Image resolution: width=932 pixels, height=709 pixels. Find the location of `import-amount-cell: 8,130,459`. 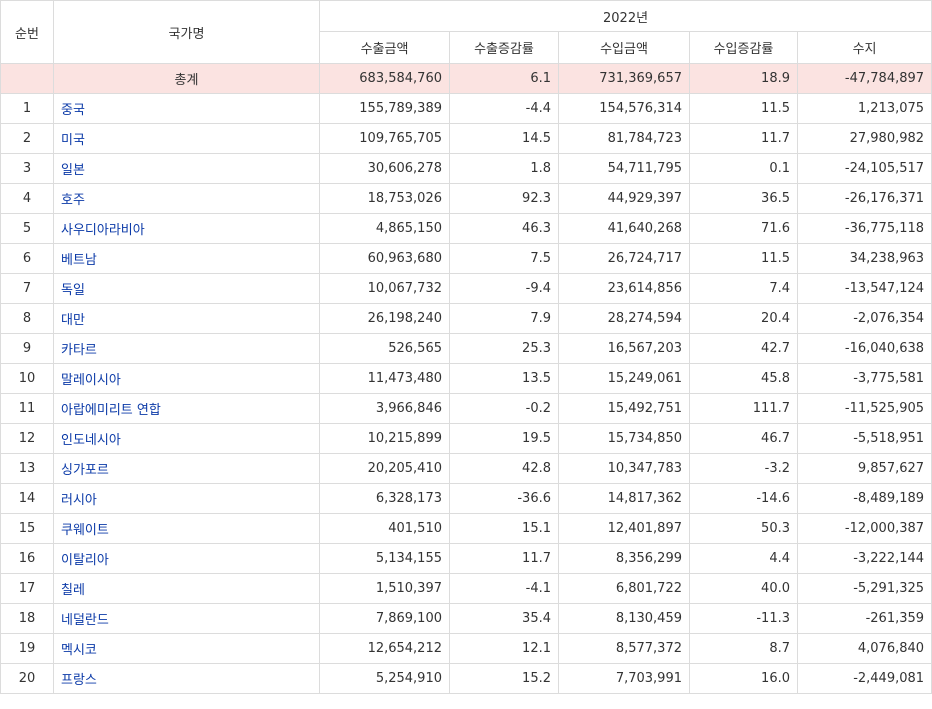

import-amount-cell: 8,130,459 is located at coordinates (624, 618).